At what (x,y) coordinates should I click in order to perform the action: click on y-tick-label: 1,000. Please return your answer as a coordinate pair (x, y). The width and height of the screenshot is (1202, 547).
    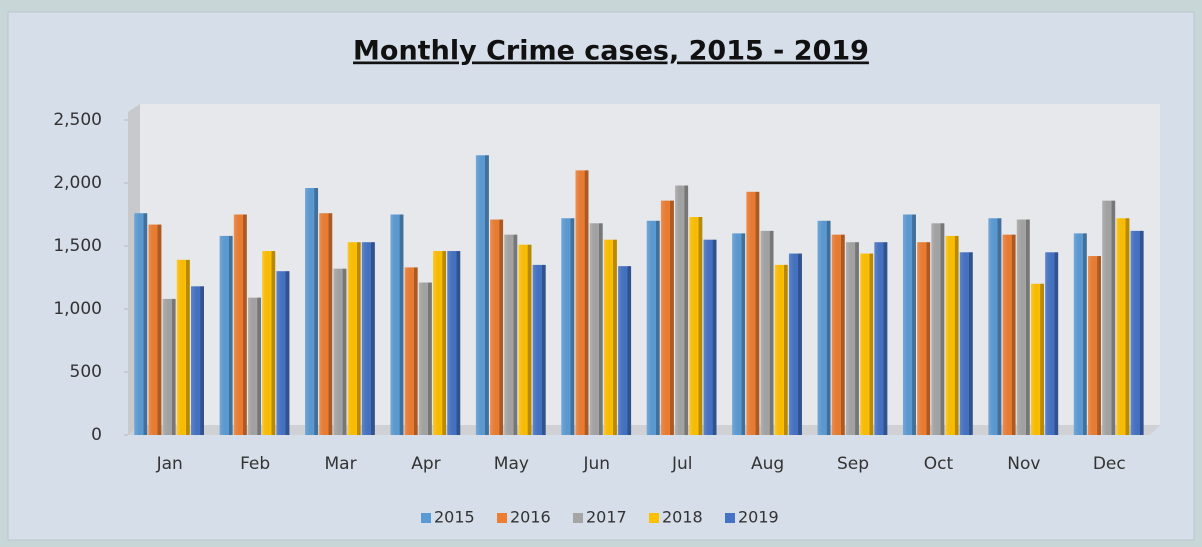
    Looking at the image, I should click on (77, 309).